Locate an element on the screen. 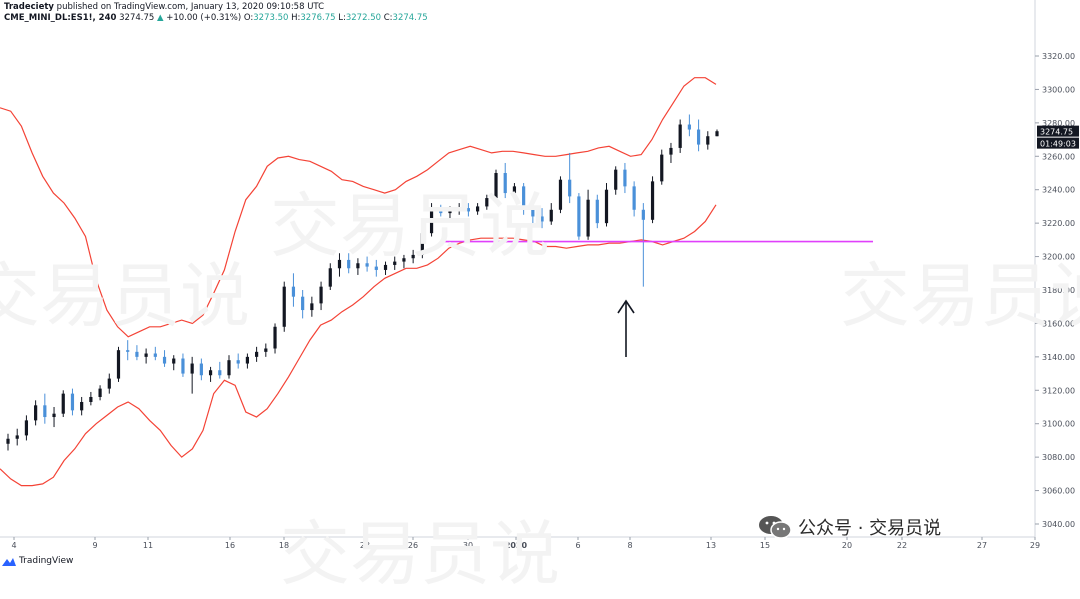 Image resolution: width=1080 pixels, height=599 pixels. x-tick-label: 8 is located at coordinates (629, 545).